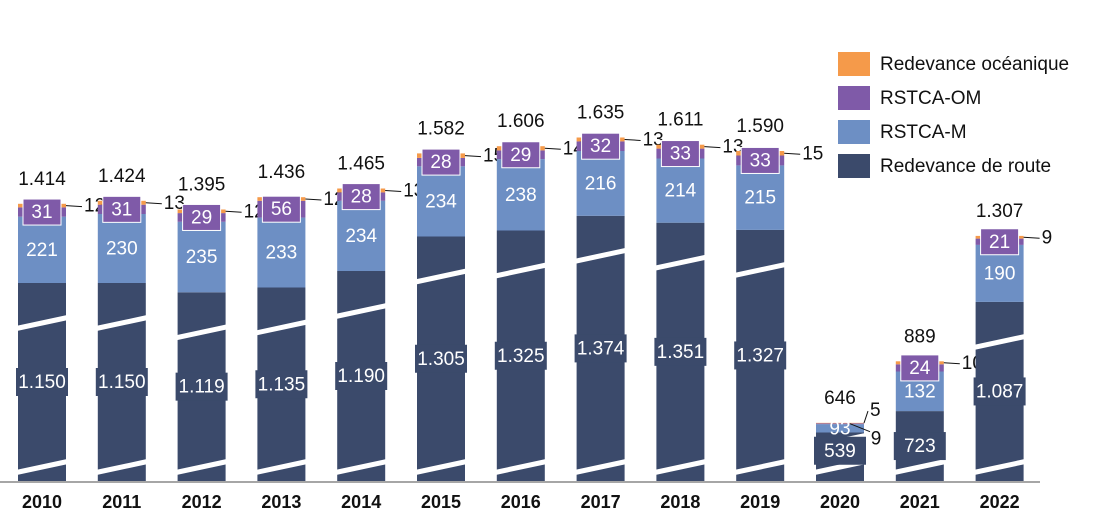 This screenshot has height=524, width=1101. What do you see at coordinates (681, 352) in the screenshot?
I see `value-label: 1.351` at bounding box center [681, 352].